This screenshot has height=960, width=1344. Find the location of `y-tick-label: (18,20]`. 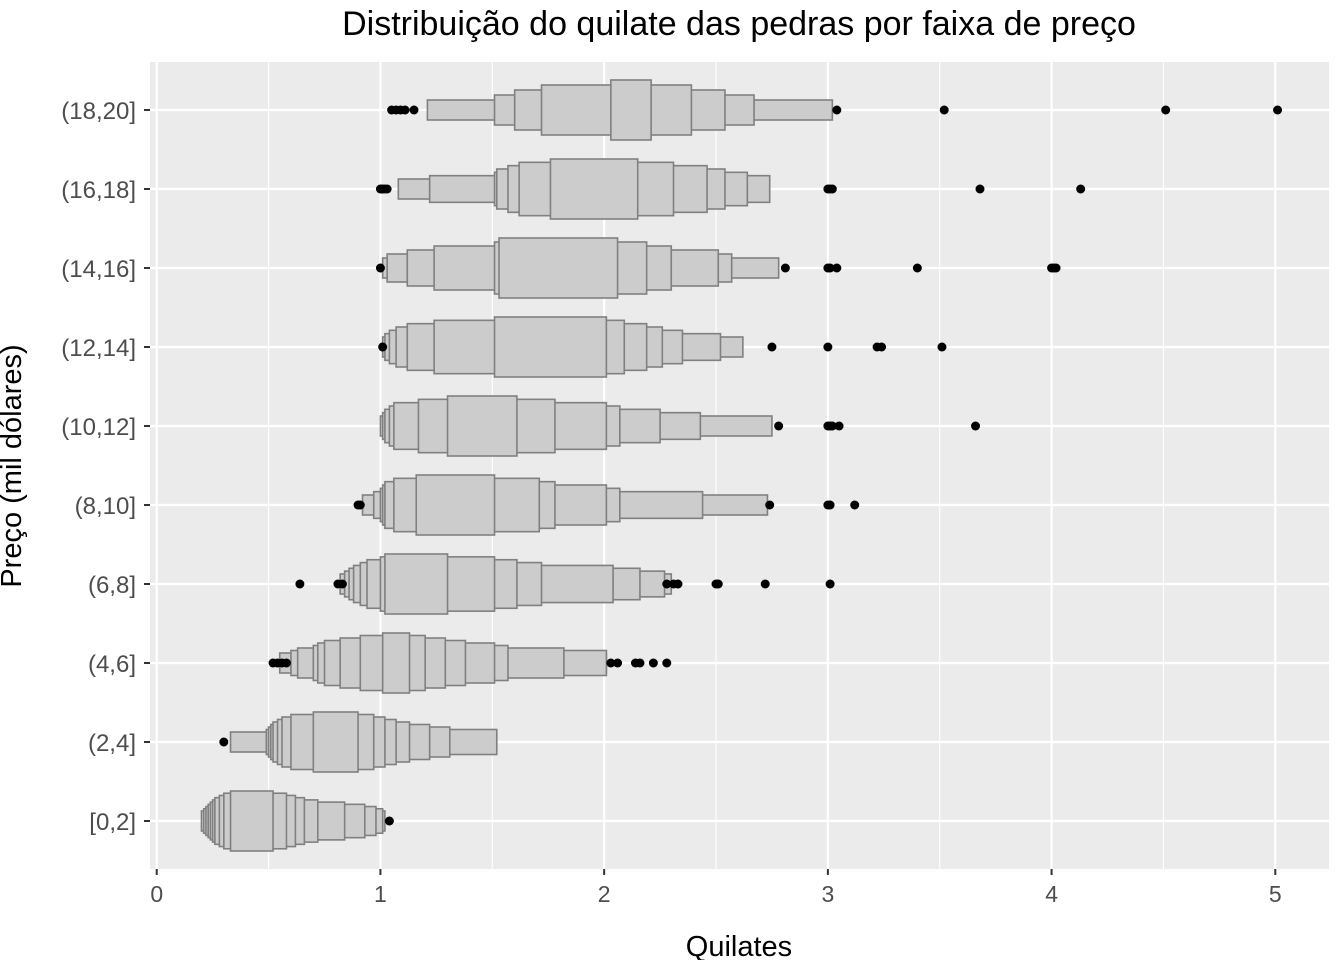

y-tick-label: (18,20] is located at coordinates (98, 111).